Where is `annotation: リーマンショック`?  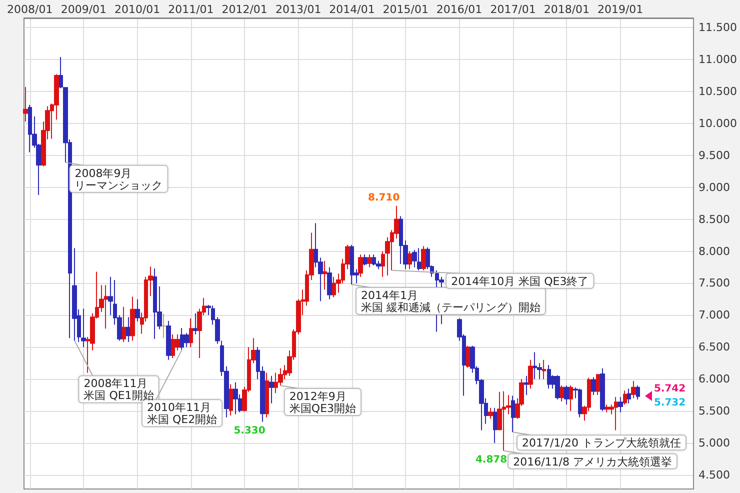
annotation: リーマンショック is located at coordinates (118, 185).